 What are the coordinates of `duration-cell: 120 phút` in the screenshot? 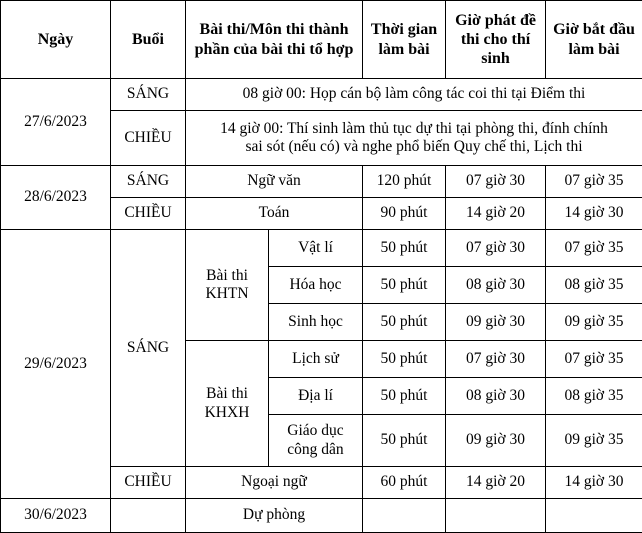 It's located at (404, 182).